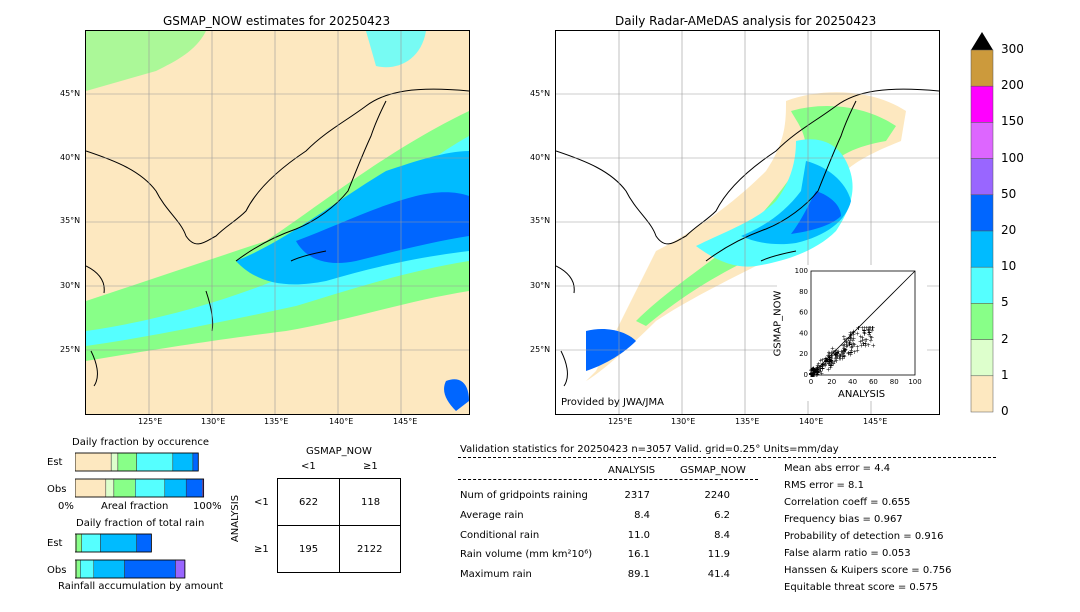  I want to click on scatter-xtick-60: 60, so click(873, 382).